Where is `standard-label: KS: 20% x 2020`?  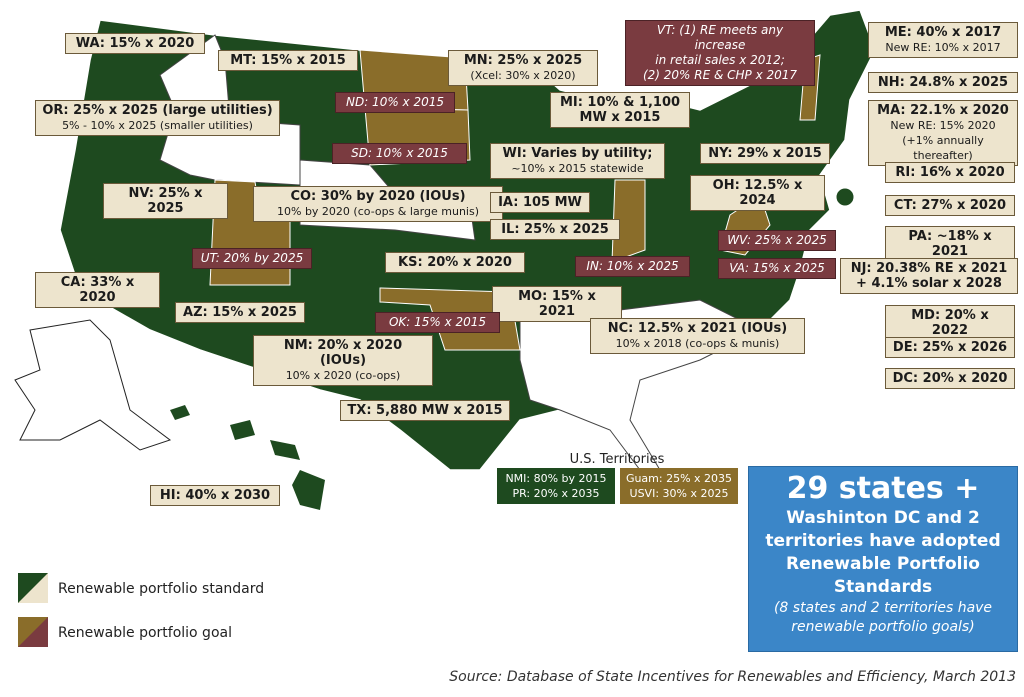 standard-label: KS: 20% x 2020 is located at coordinates (455, 262).